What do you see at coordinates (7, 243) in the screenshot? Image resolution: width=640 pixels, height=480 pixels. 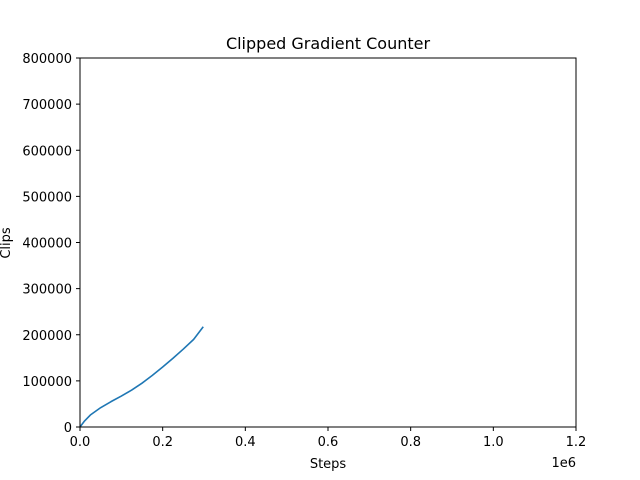 I see `y-axis-label: Clips` at bounding box center [7, 243].